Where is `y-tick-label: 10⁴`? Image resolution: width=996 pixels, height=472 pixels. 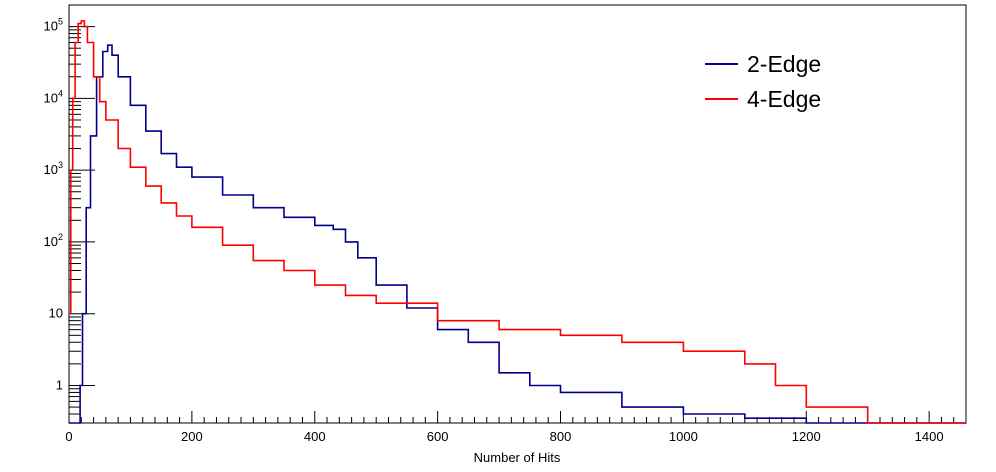
y-tick-label: 10⁴ is located at coordinates (53, 96).